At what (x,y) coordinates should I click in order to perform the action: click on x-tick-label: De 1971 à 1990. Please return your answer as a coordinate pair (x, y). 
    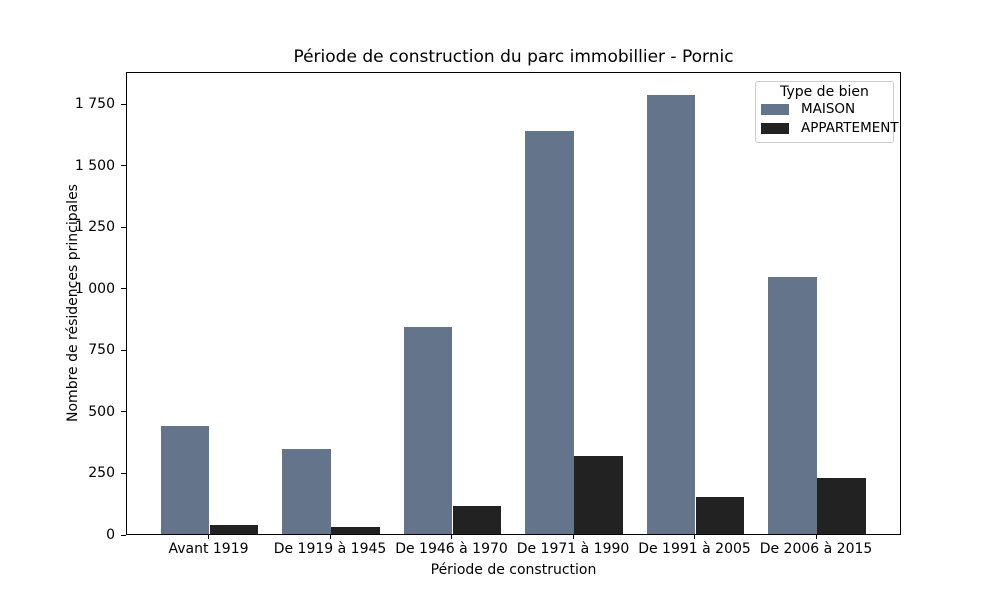
    Looking at the image, I should click on (573, 549).